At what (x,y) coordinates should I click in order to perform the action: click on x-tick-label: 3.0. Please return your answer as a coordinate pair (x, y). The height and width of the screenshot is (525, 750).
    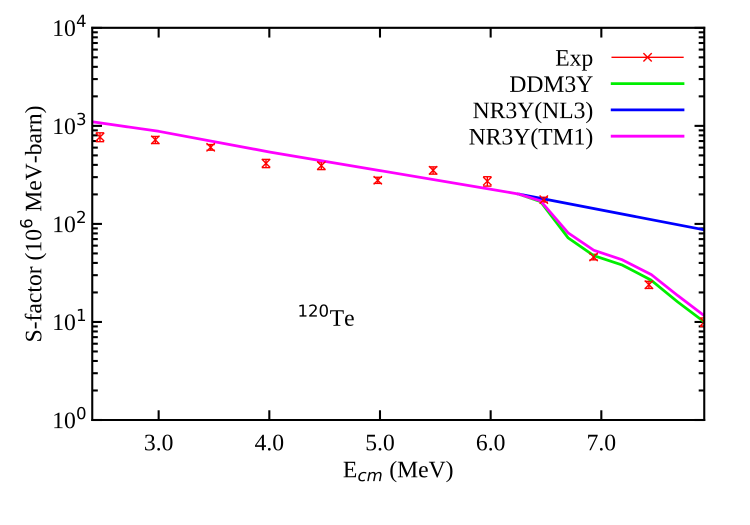
    Looking at the image, I should click on (159, 442).